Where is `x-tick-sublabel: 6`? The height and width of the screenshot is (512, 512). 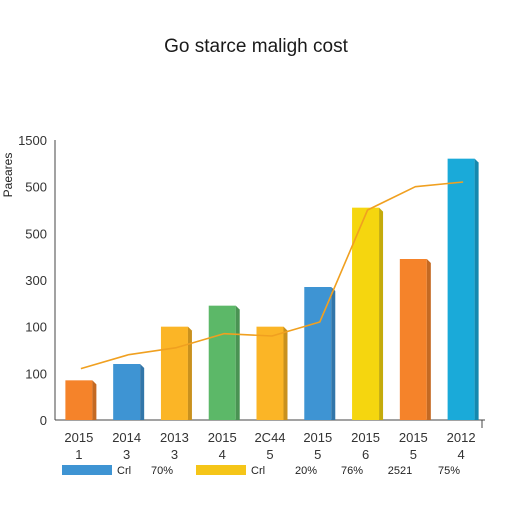
x-tick-sublabel: 6 is located at coordinates (365, 454).